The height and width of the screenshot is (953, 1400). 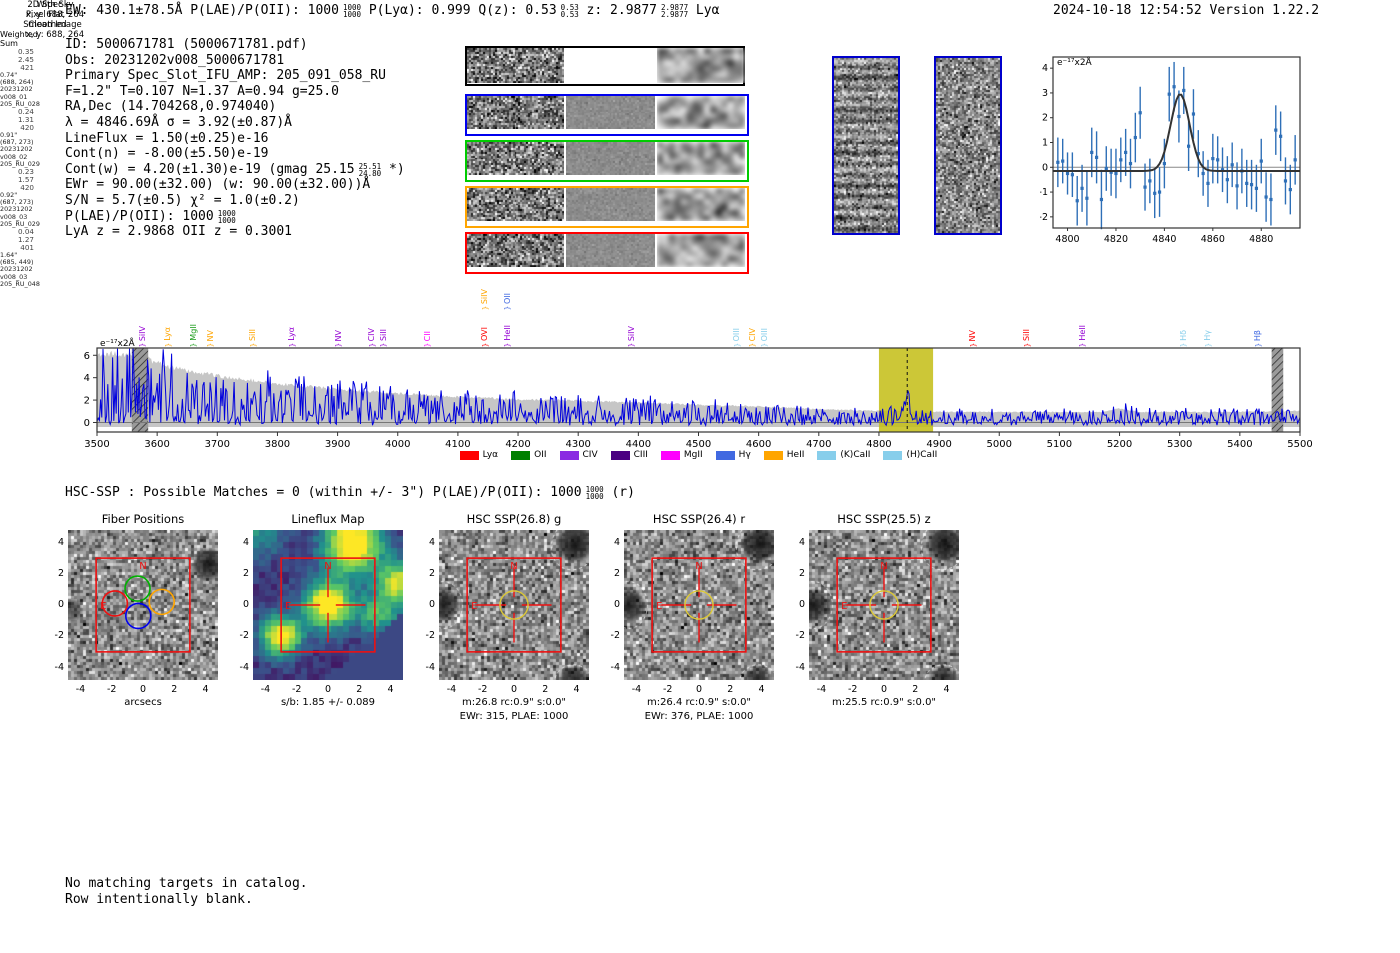 I want to click on spec2d-right-value: 20231202, so click(x=16, y=149).